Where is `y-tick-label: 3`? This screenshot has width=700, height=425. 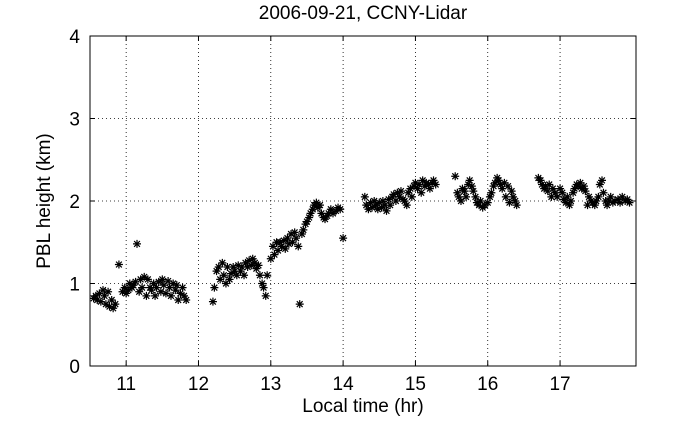 y-tick-label: 3 is located at coordinates (74, 120).